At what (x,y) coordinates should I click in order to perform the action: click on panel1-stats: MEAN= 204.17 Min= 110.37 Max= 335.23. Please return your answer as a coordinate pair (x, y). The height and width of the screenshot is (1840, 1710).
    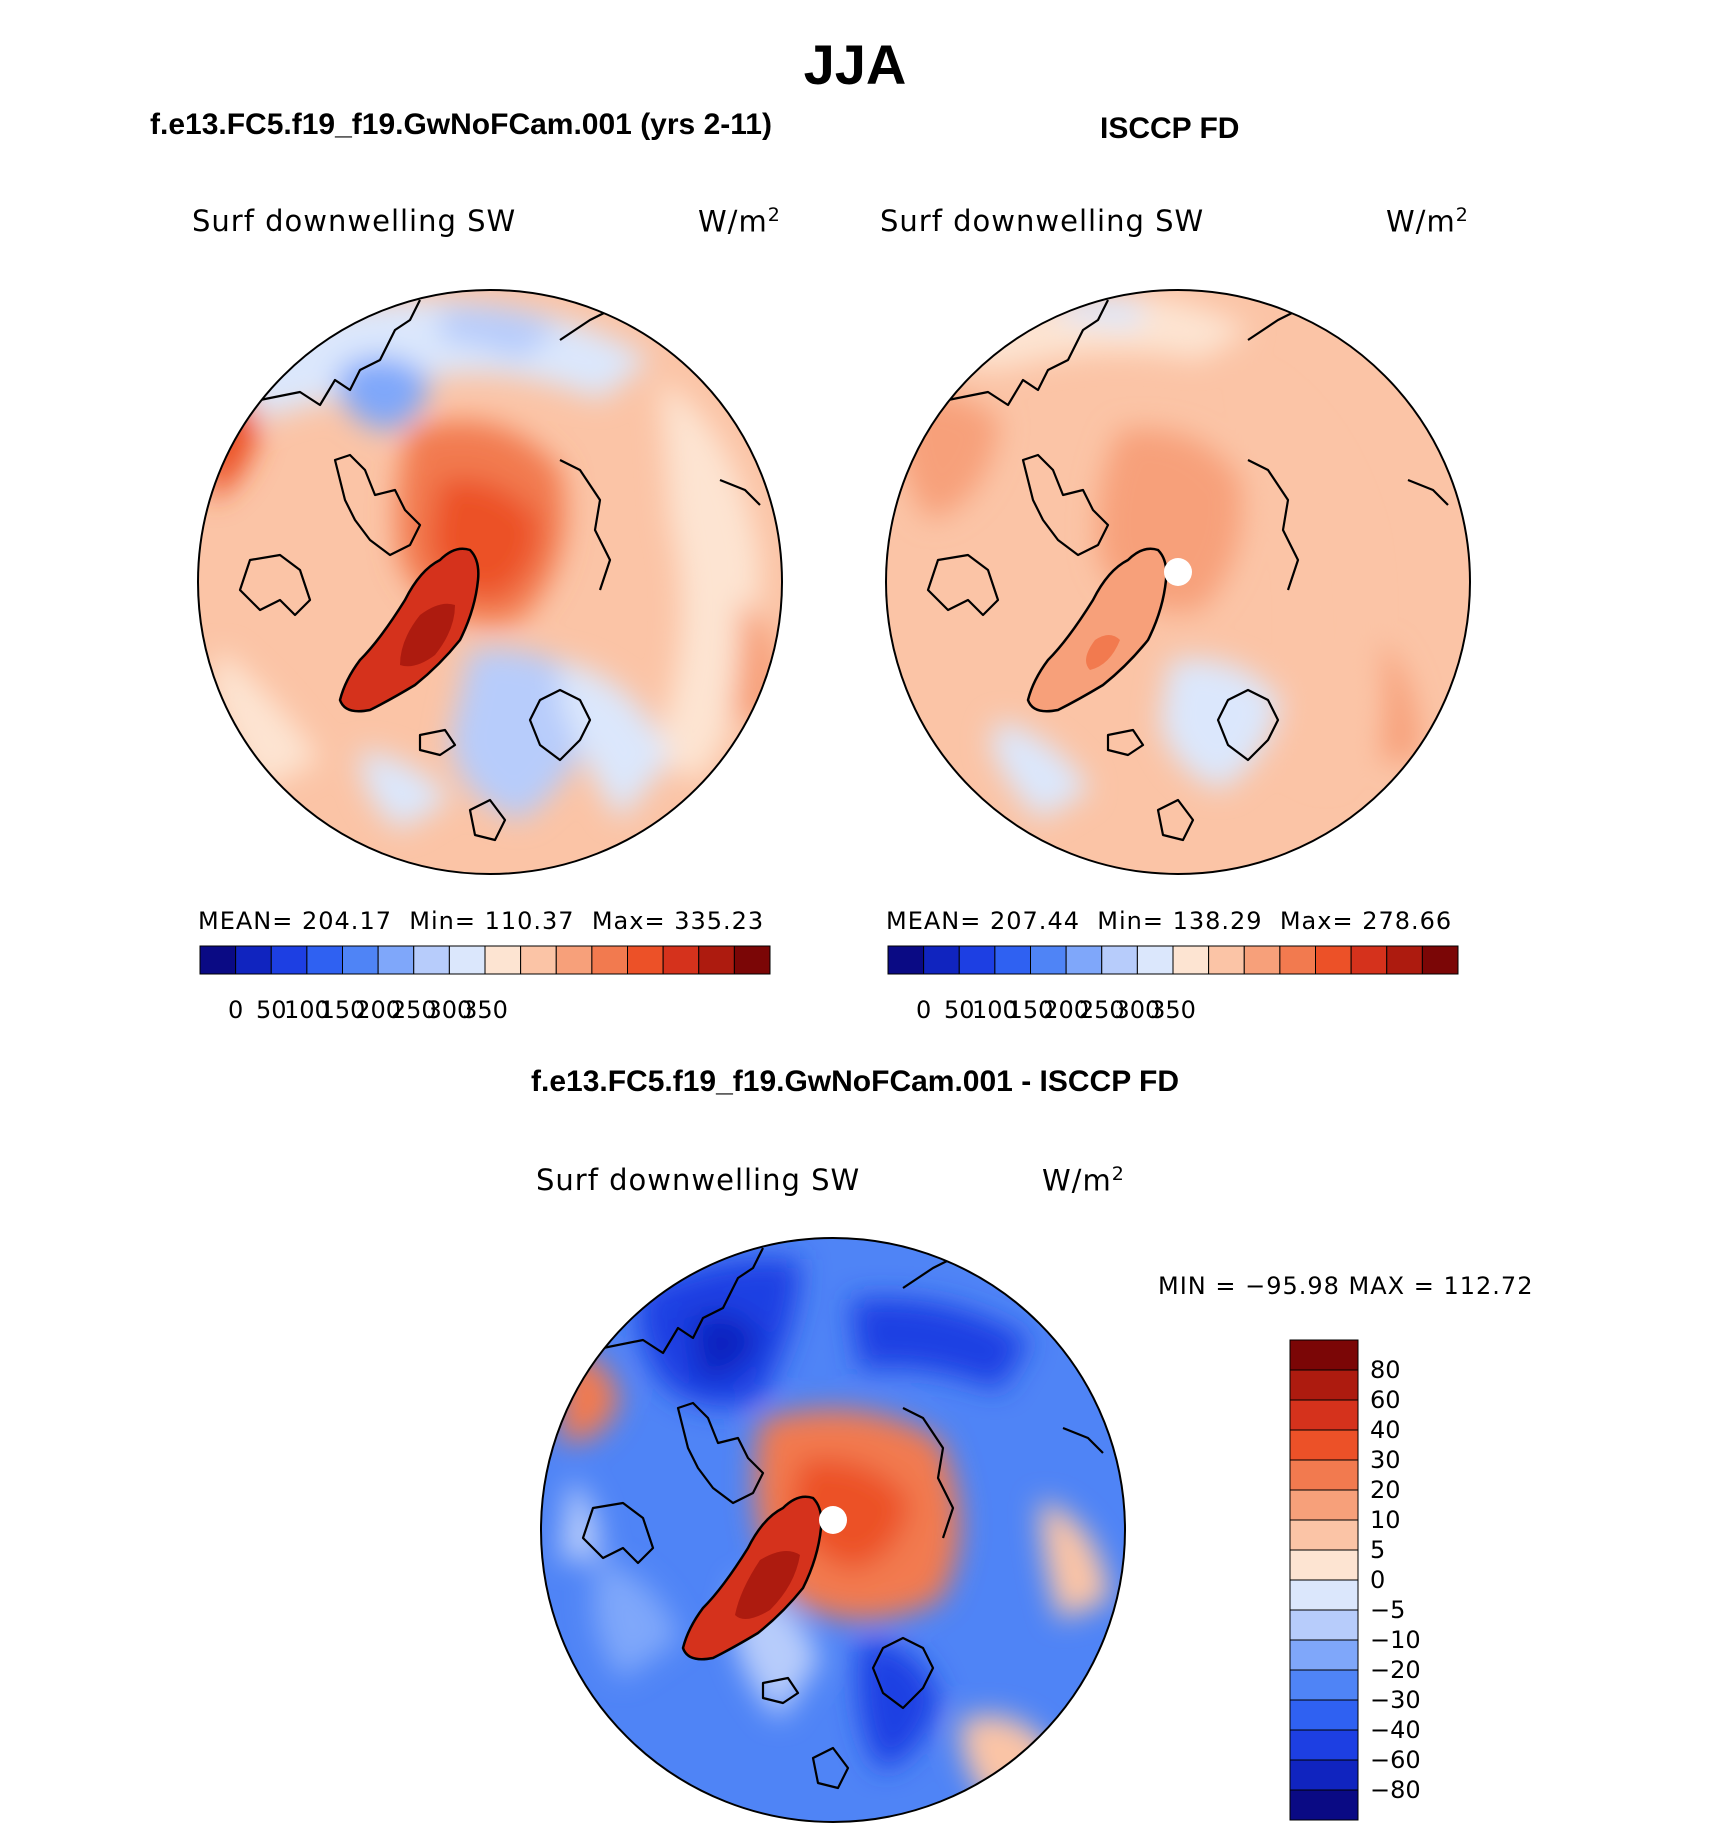
    Looking at the image, I should click on (481, 921).